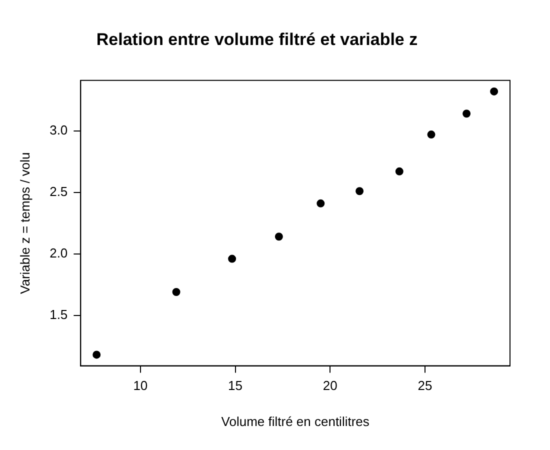 This screenshot has height=450, width=550. I want to click on x-tick-label: 25, so click(425, 386).